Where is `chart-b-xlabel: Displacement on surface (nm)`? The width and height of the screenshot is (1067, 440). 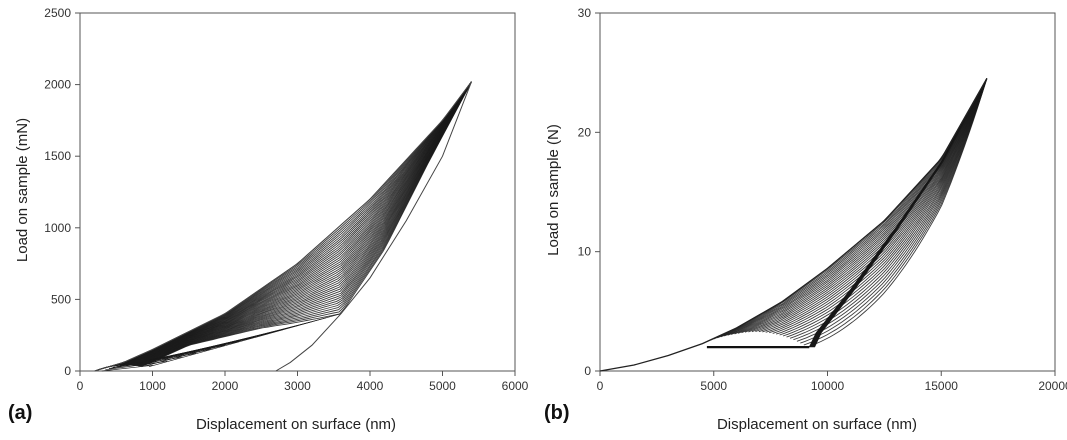 chart-b-xlabel: Displacement on surface (nm) is located at coordinates (817, 424).